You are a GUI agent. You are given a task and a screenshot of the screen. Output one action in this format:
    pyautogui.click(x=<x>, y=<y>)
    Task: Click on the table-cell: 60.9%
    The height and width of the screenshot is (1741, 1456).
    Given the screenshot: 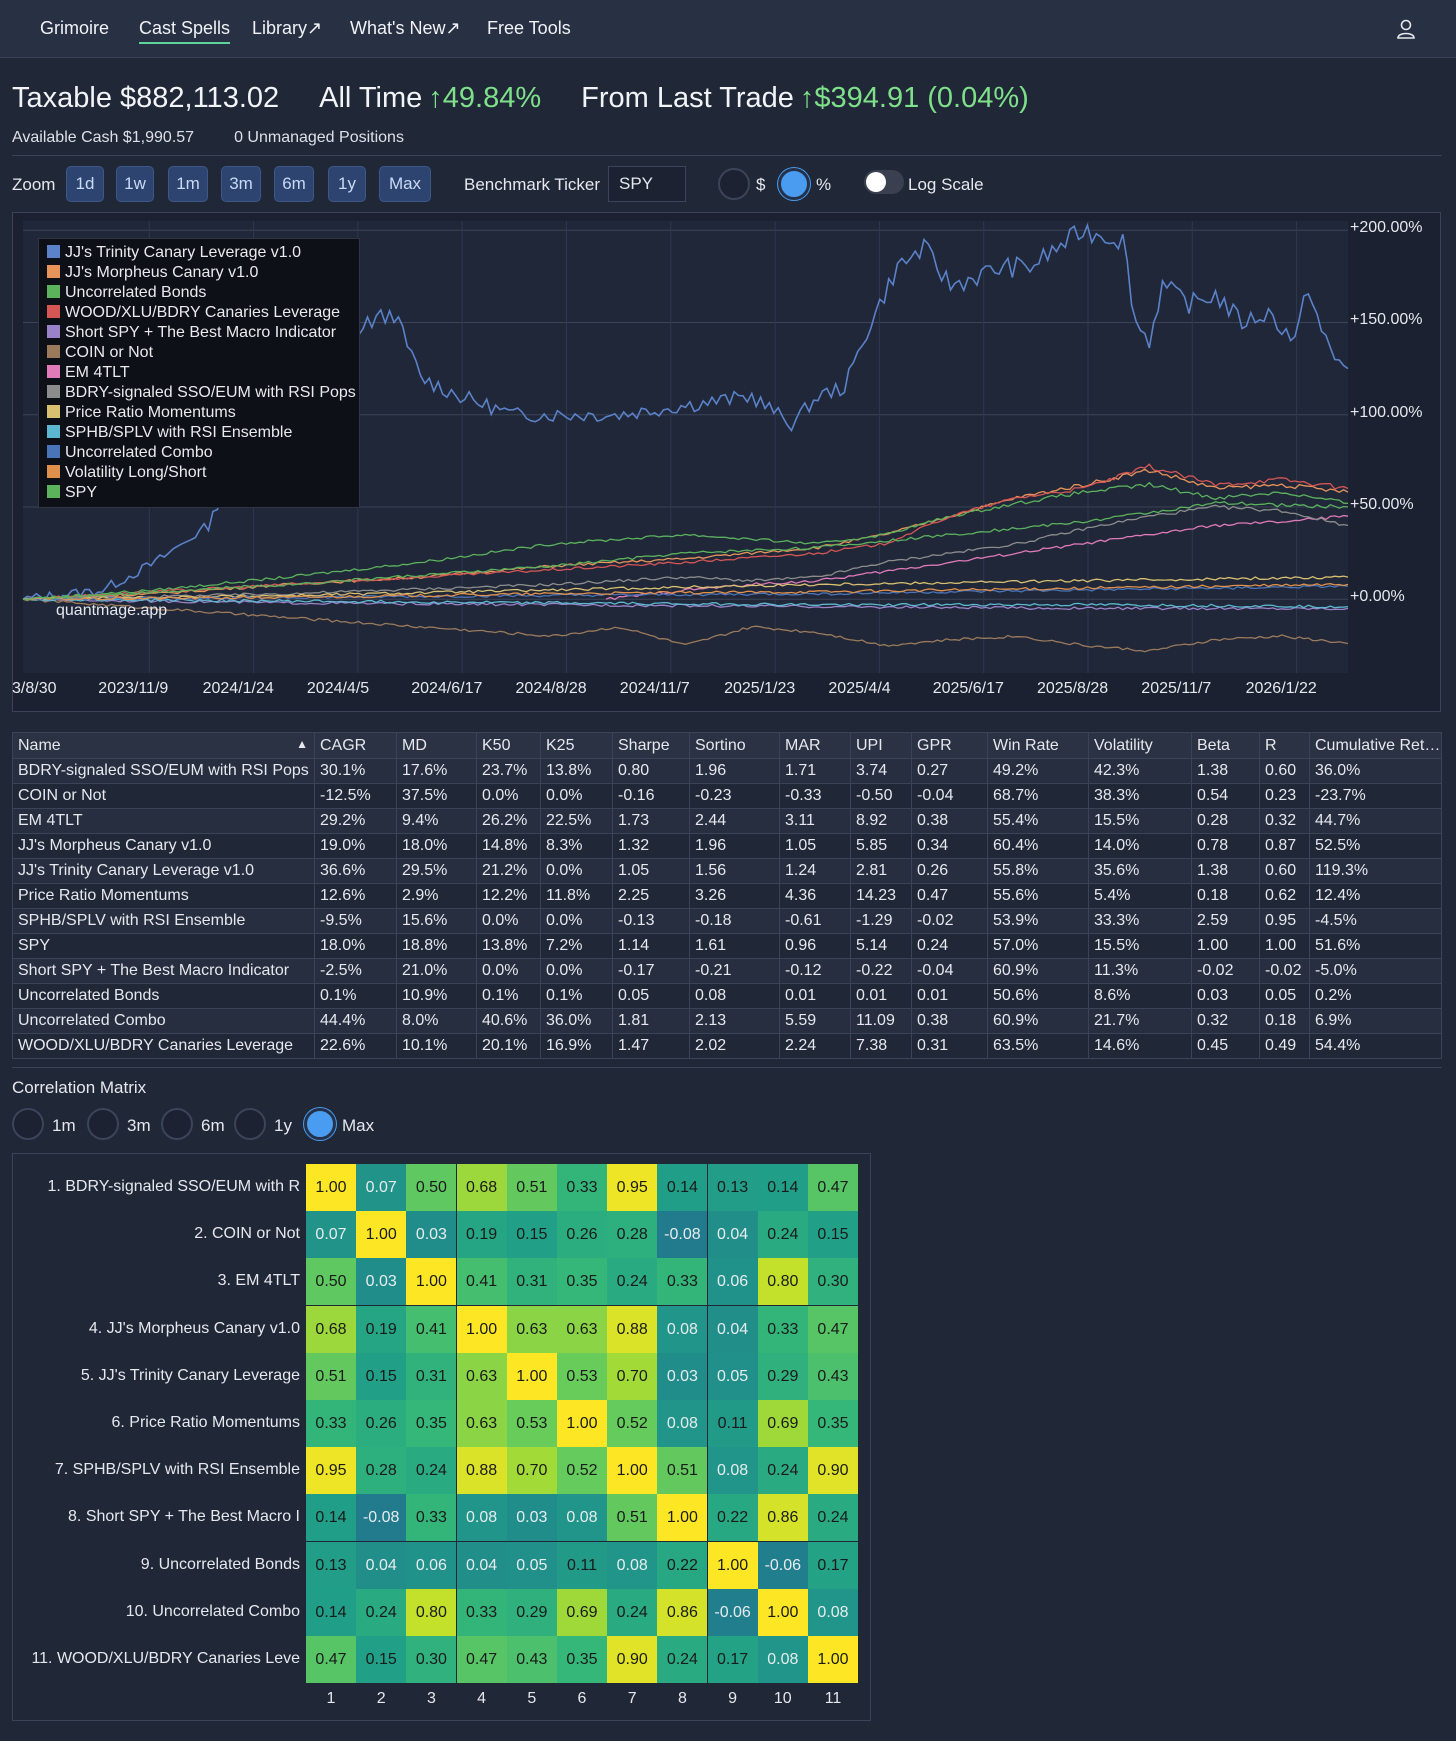 What is the action you would take?
    pyautogui.click(x=1038, y=971)
    